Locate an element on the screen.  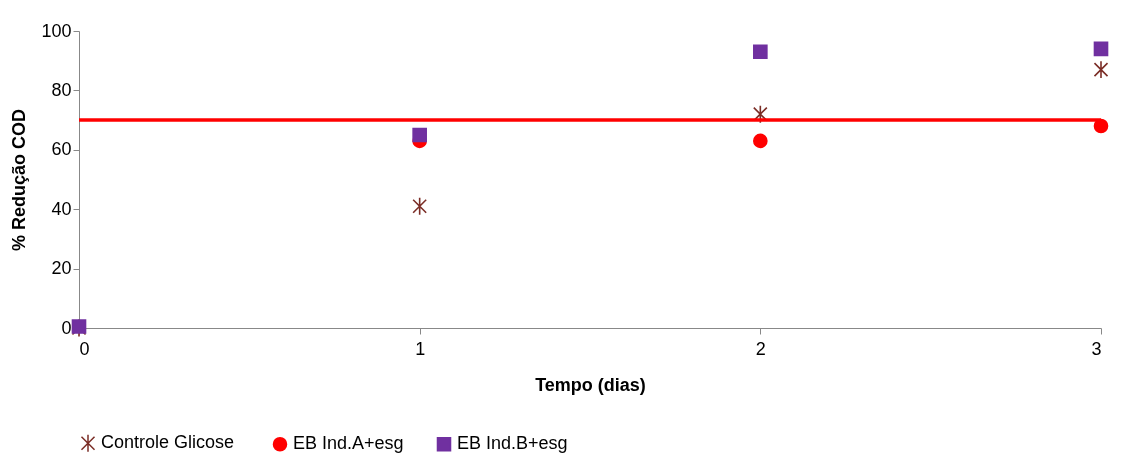
x-axis-title: Tempo (dias) is located at coordinates (590, 384).